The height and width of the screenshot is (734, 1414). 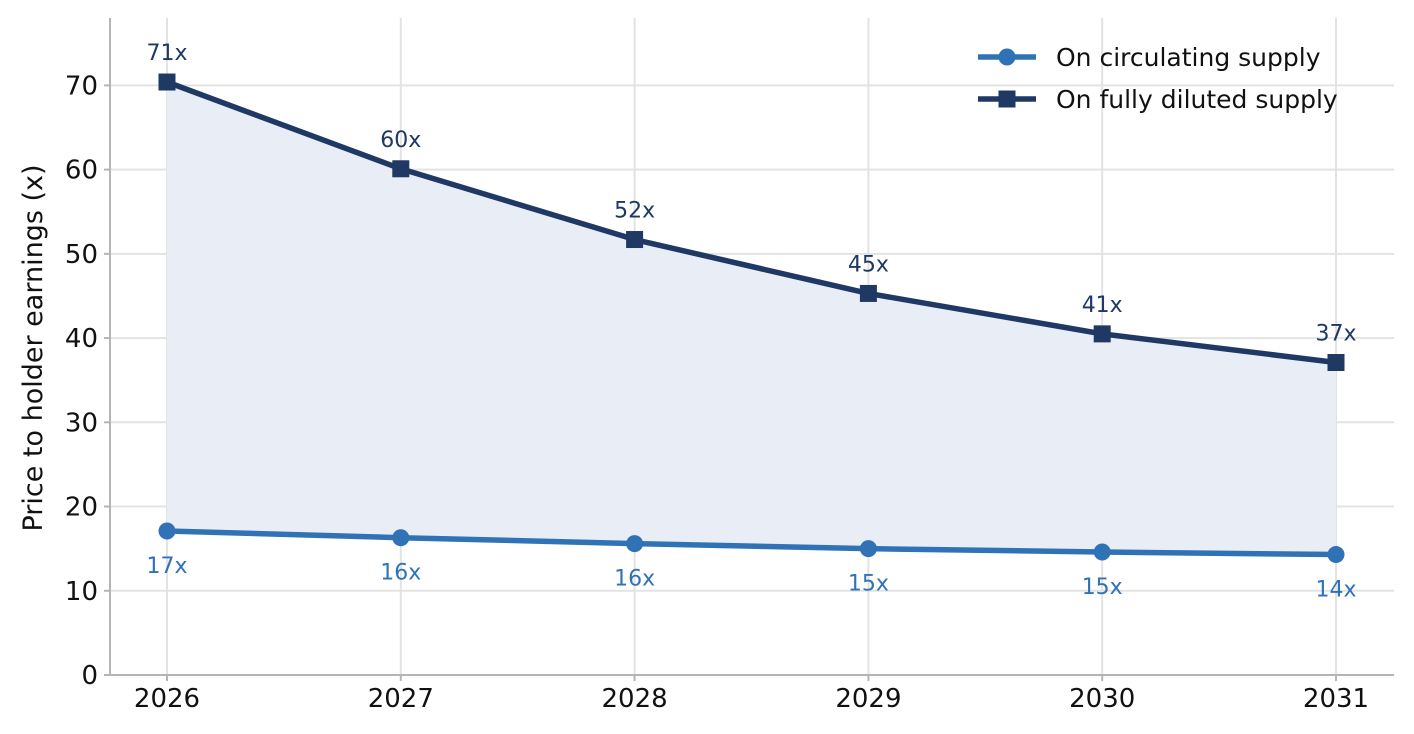 I want to click on y-tick-label: 30, so click(x=81, y=423).